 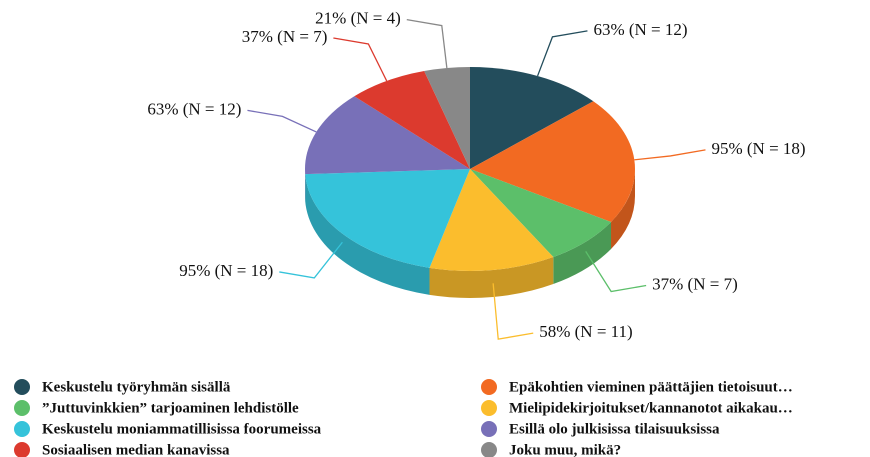 What do you see at coordinates (136, 449) in the screenshot?
I see `legend-label: Sosiaalisen median kanavissa` at bounding box center [136, 449].